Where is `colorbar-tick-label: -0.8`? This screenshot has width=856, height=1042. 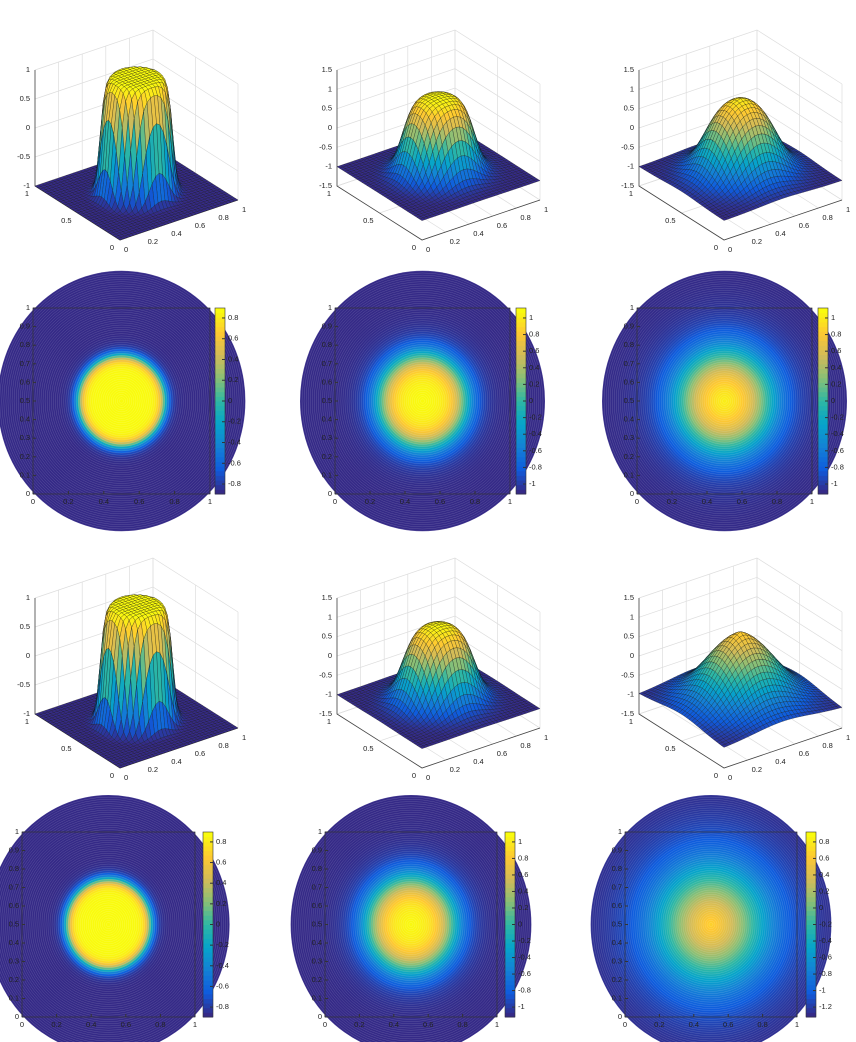 colorbar-tick-label: -0.8 is located at coordinates (234, 483).